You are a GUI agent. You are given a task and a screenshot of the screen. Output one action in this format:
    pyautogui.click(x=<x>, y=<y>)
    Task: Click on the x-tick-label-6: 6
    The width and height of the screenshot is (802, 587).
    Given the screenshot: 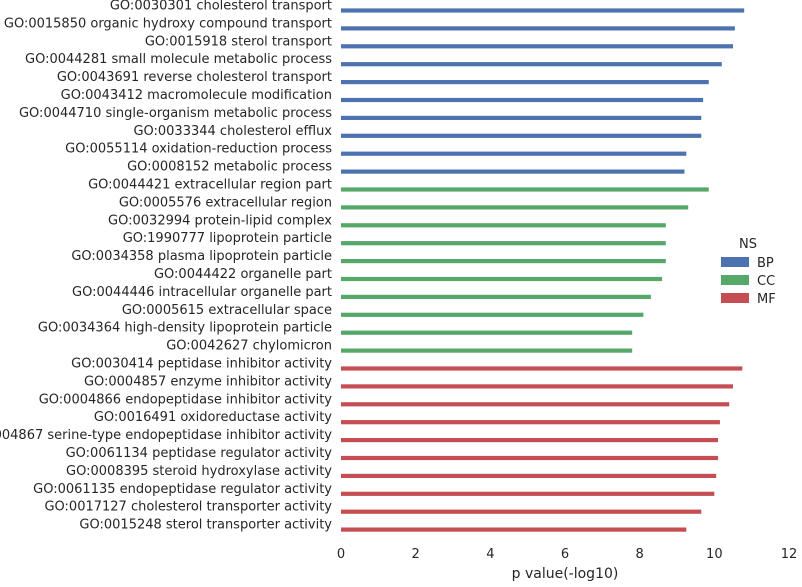 What is the action you would take?
    pyautogui.click(x=565, y=554)
    